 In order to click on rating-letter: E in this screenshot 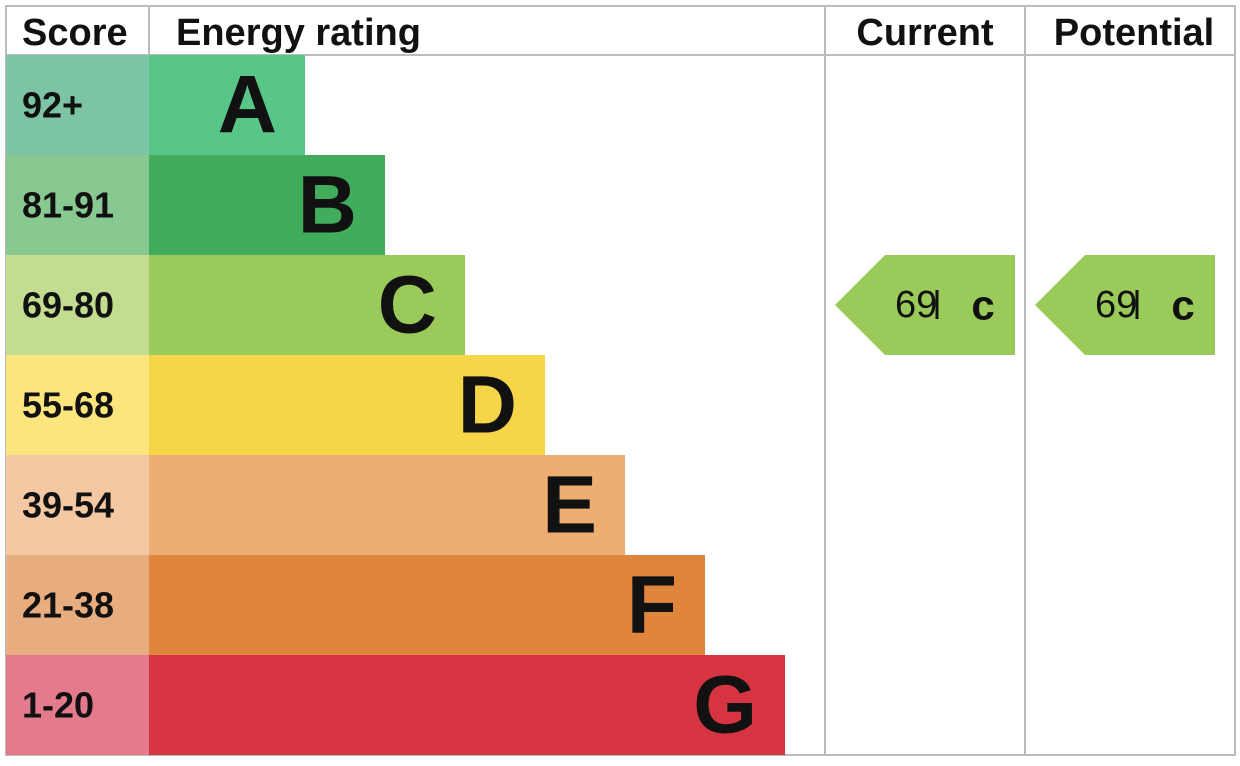, I will do `click(569, 505)`.